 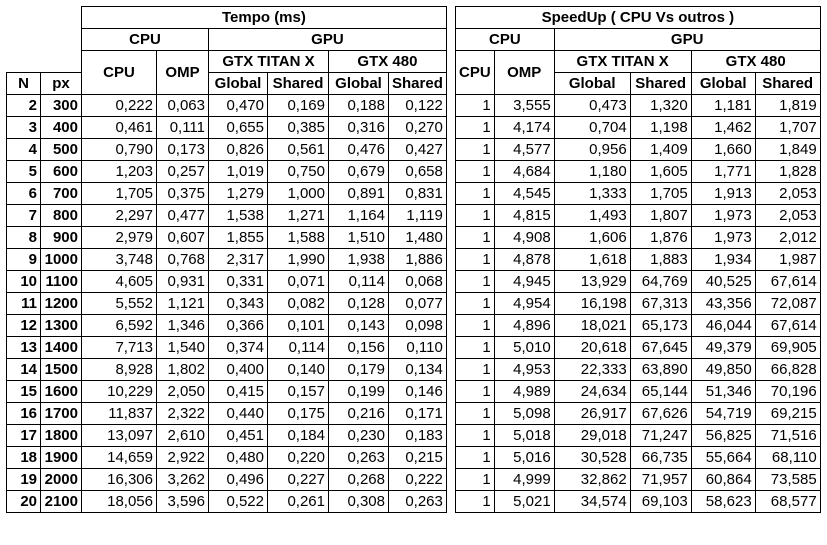 What do you see at coordinates (182, 391) in the screenshot?
I see `time-cell: 2,050` at bounding box center [182, 391].